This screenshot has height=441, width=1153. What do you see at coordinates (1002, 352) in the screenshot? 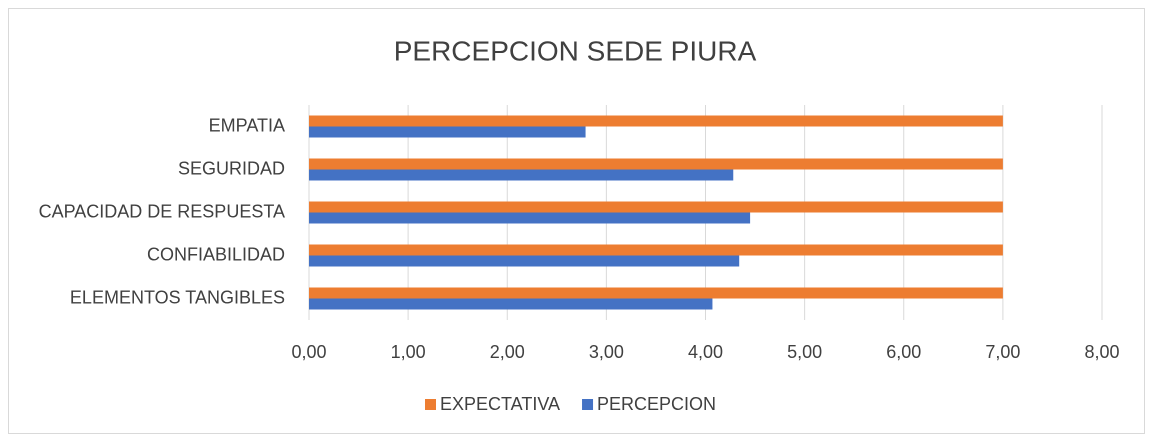
I see `x-tick-label: 7,00` at bounding box center [1002, 352].